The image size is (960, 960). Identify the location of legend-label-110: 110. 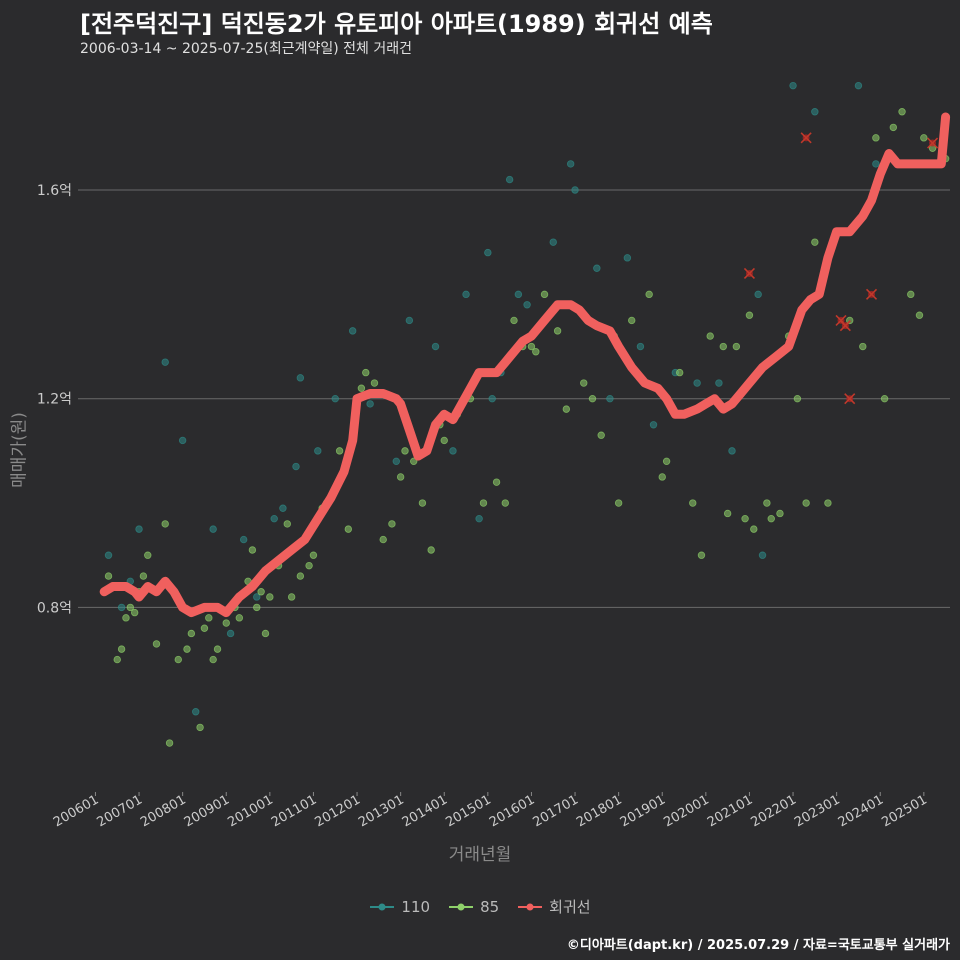
(416, 906).